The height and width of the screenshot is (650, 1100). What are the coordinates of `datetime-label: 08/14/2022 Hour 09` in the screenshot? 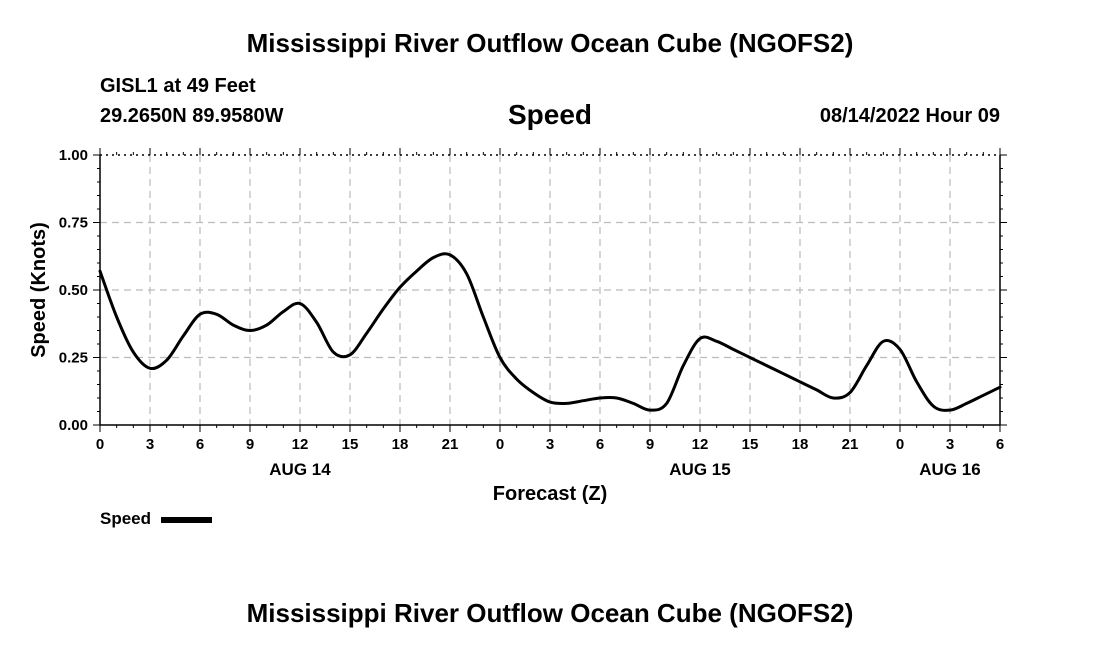 It's located at (909, 116).